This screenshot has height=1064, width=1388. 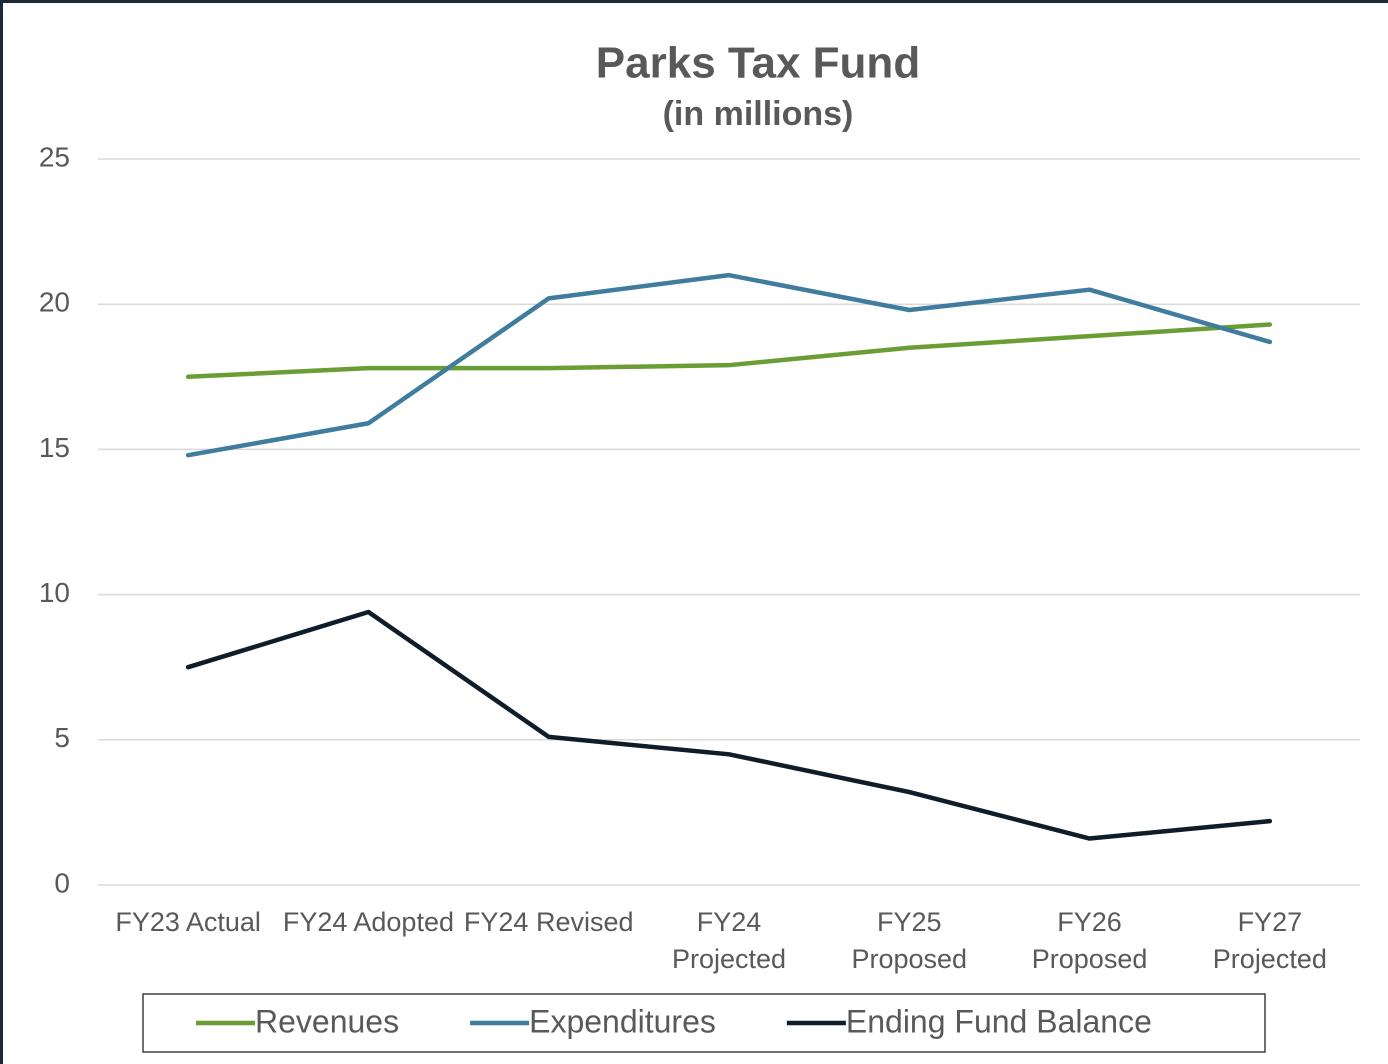 What do you see at coordinates (54, 156) in the screenshot?
I see `y-tick-label: 25` at bounding box center [54, 156].